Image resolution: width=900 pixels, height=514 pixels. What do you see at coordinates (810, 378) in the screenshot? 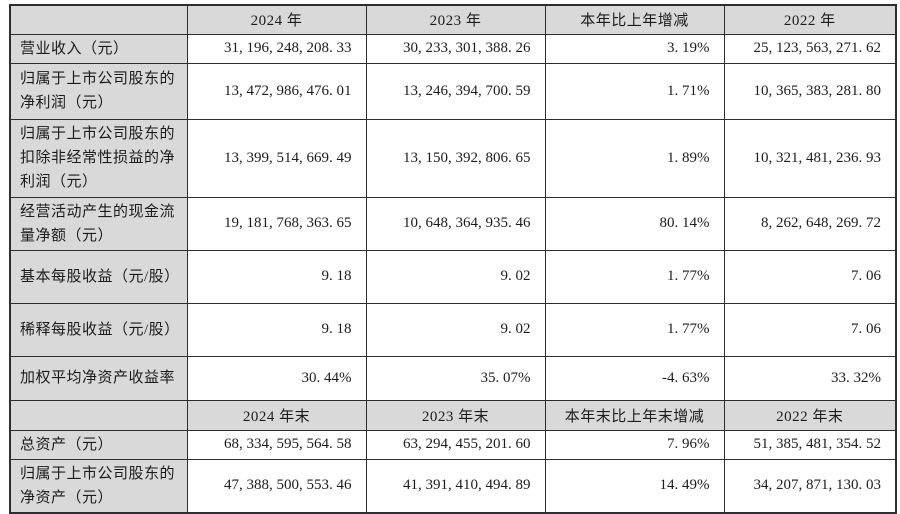
I see `cell-value-2022: 33. 32%` at bounding box center [810, 378].